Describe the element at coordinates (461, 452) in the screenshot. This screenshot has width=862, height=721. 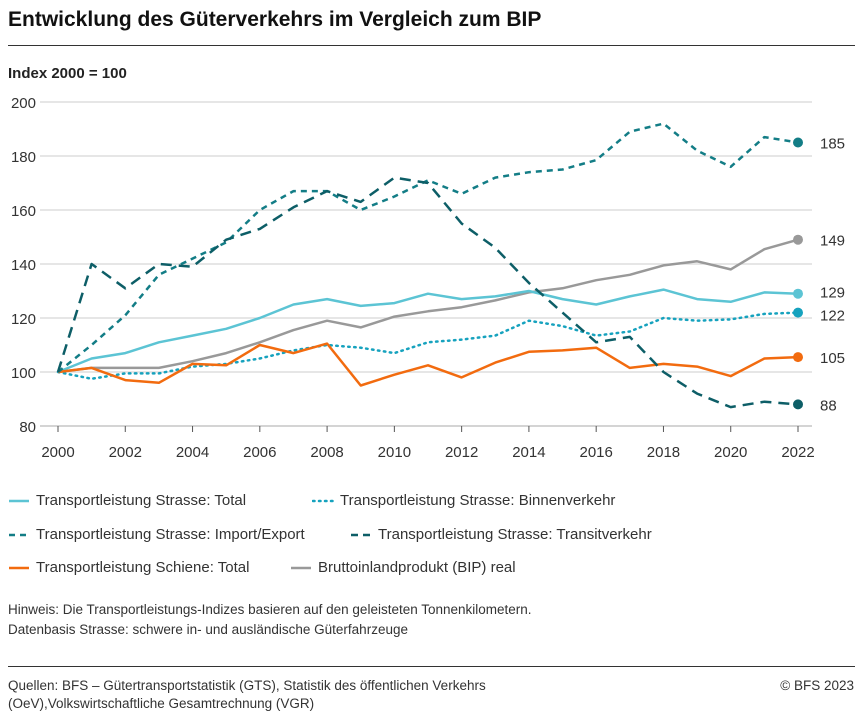
I see `x-tick-label: 2012` at that location.